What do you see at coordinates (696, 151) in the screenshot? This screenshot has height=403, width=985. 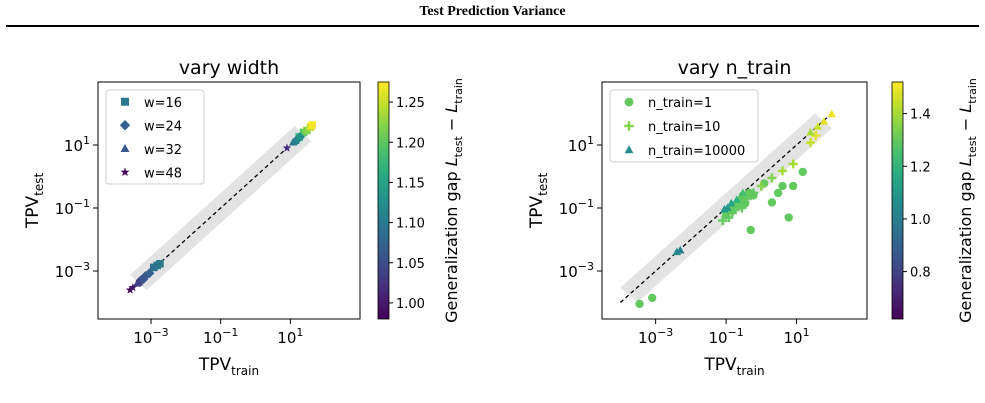 I see `legend-label: n_train=10000` at bounding box center [696, 151].